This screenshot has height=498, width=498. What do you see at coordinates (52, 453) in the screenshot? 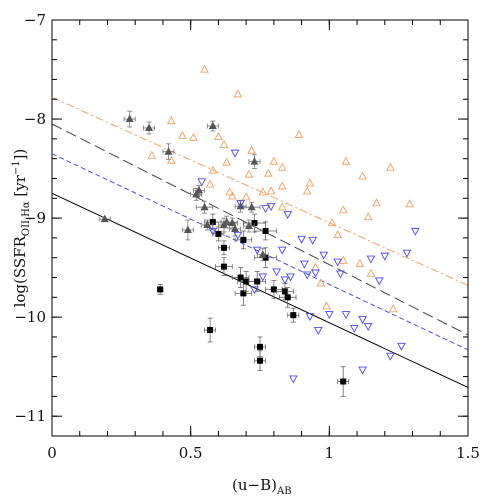
I see `x-tick-label: 0` at bounding box center [52, 453].